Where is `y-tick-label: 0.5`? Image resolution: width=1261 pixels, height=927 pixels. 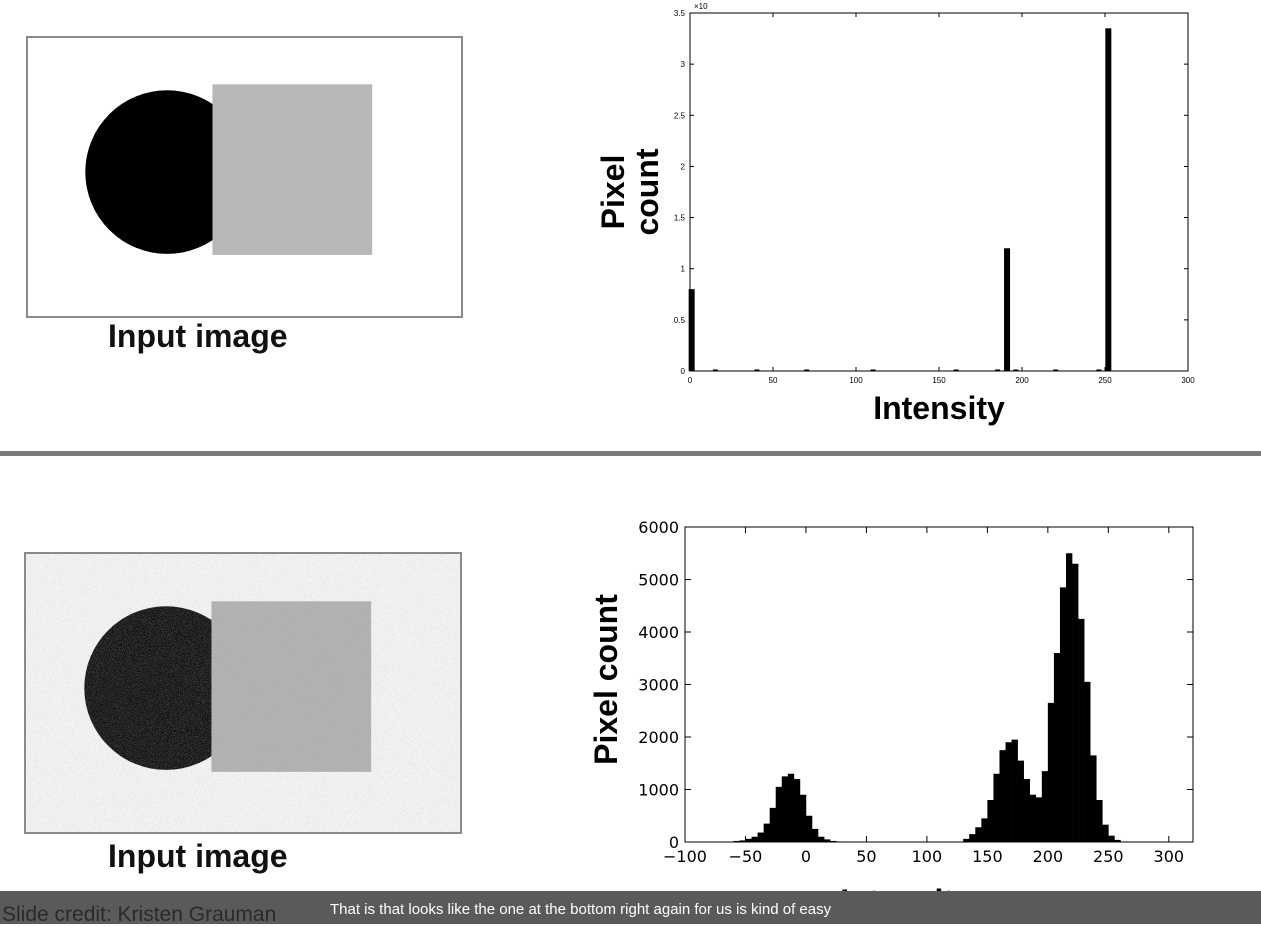 y-tick-label: 0.5 is located at coordinates (680, 320).